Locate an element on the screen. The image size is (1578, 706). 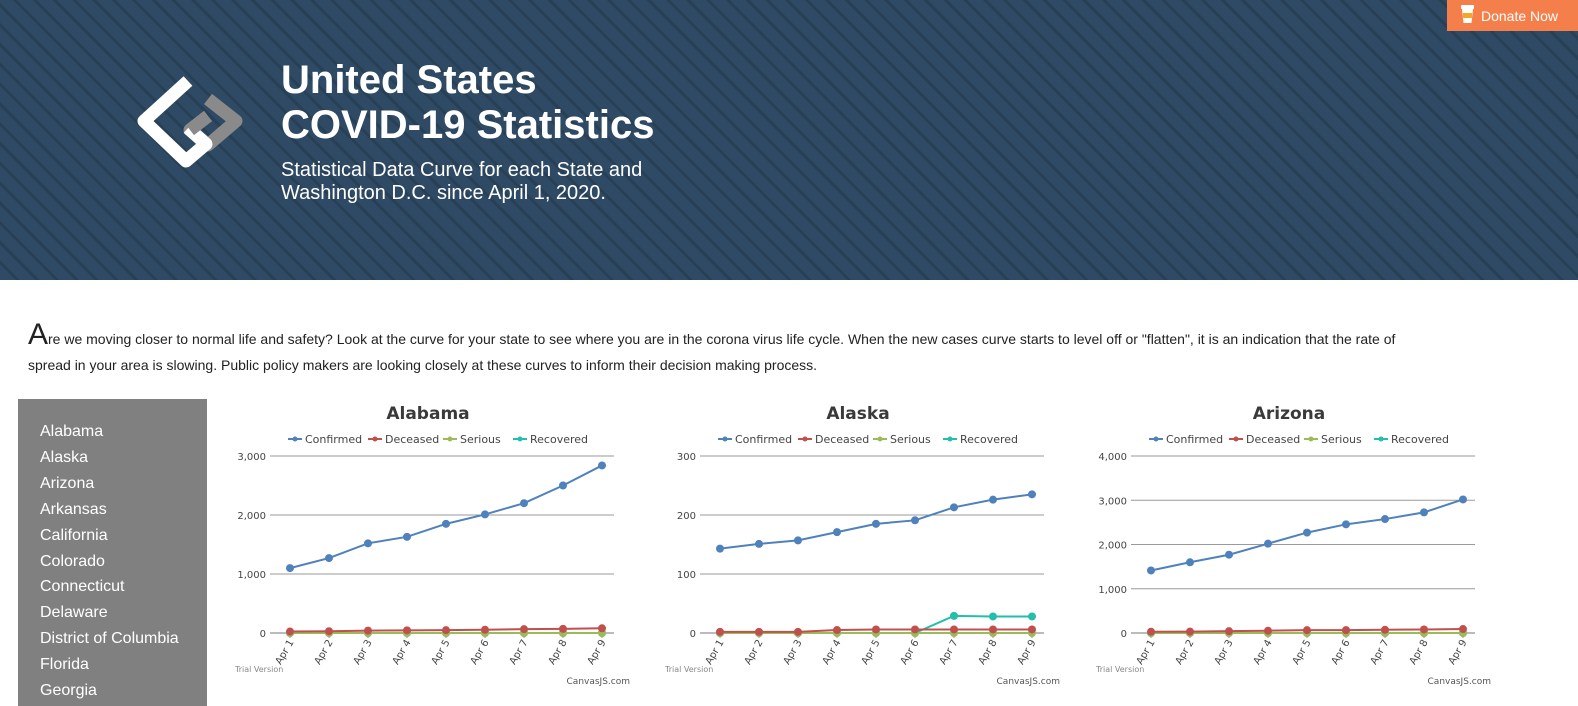
sidebar-item-alaska: Alaska is located at coordinates (64, 457).